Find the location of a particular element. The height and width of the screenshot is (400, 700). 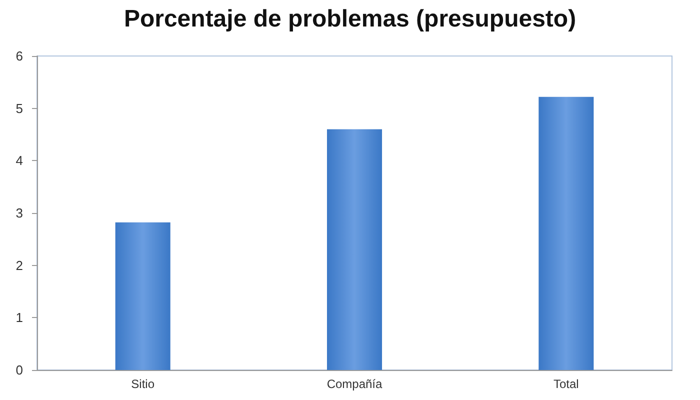

y-tick-label: 4 is located at coordinates (19, 160).